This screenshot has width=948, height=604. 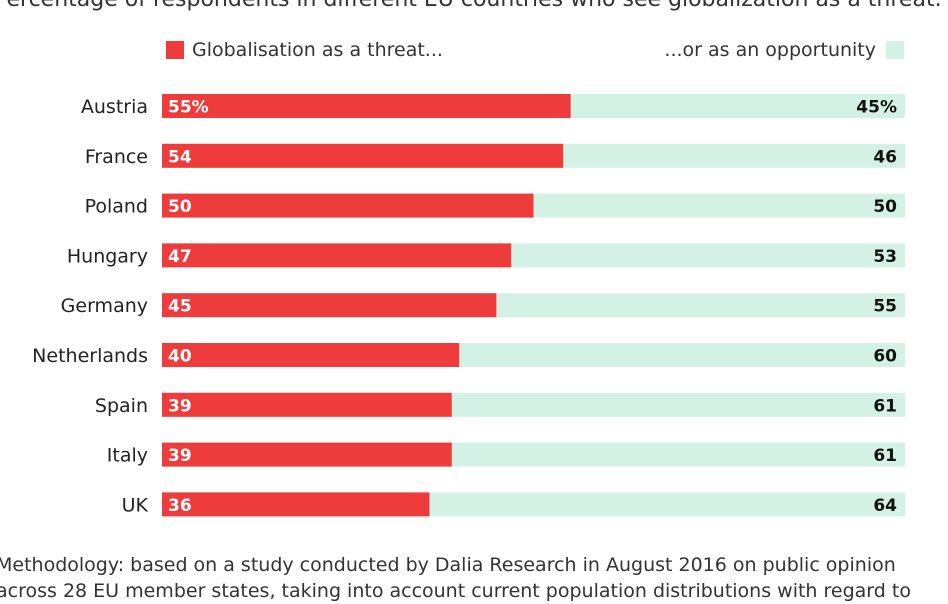 I want to click on opportunity-value-label-netherlands: 60, so click(x=885, y=357).